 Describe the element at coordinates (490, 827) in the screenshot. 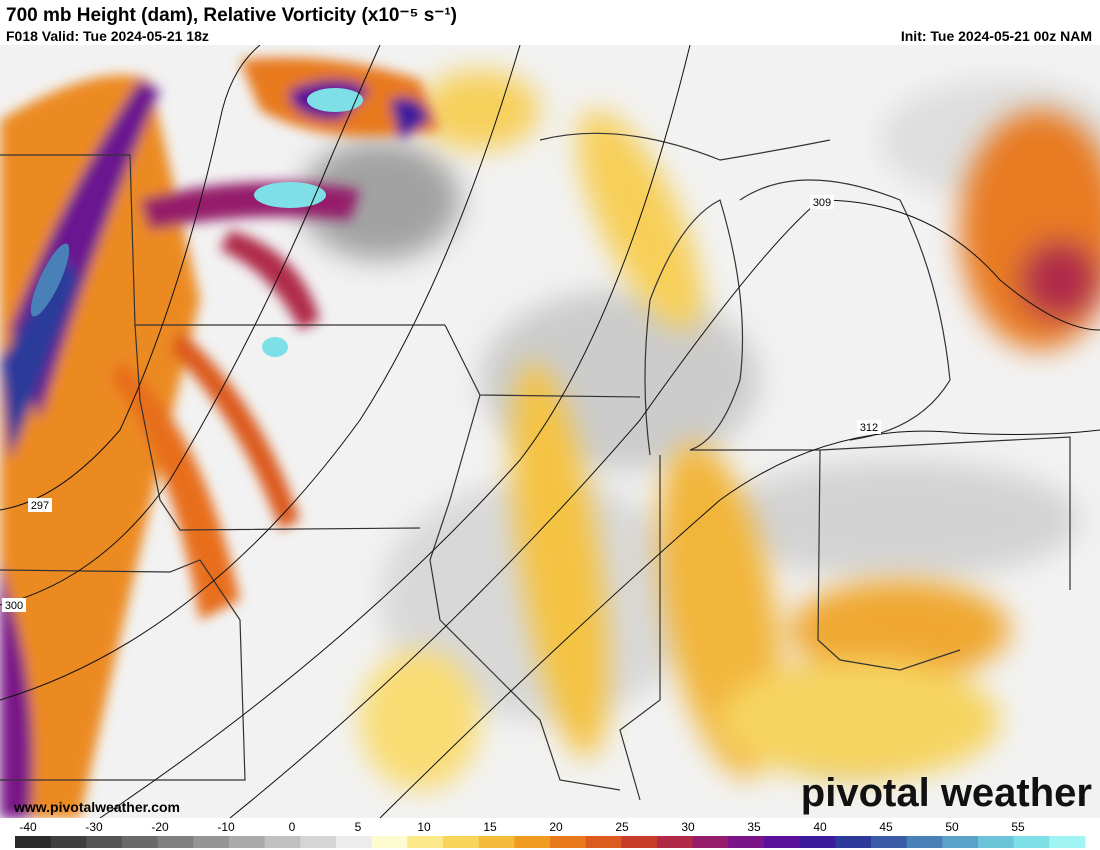

I see `colorbar-tick-label: 15` at that location.